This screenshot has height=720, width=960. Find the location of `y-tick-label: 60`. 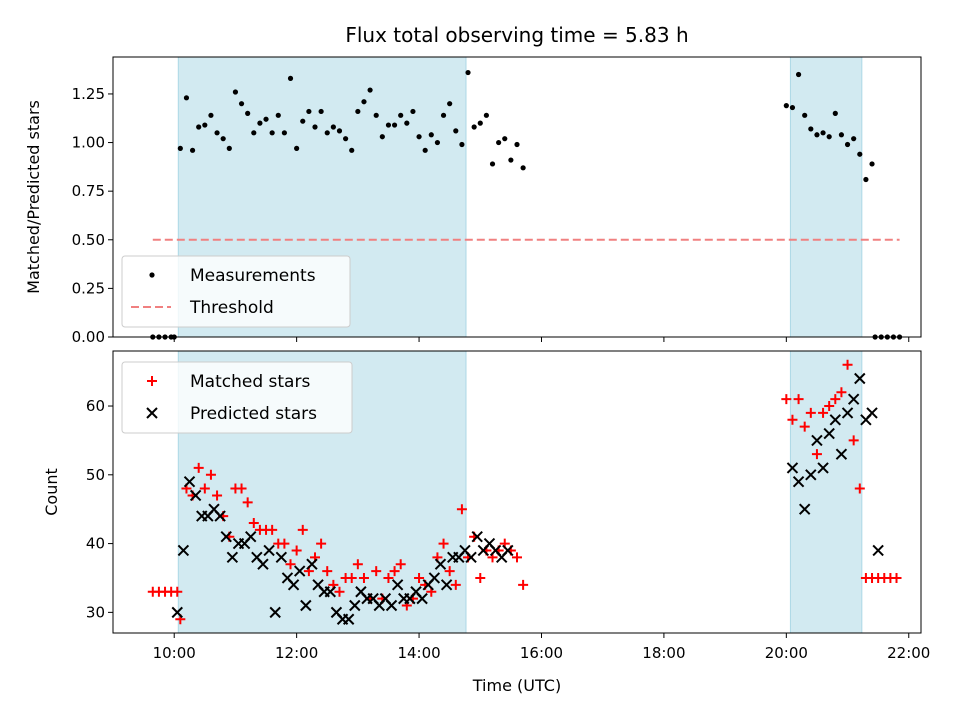

y-tick-label: 60 is located at coordinates (95, 406).